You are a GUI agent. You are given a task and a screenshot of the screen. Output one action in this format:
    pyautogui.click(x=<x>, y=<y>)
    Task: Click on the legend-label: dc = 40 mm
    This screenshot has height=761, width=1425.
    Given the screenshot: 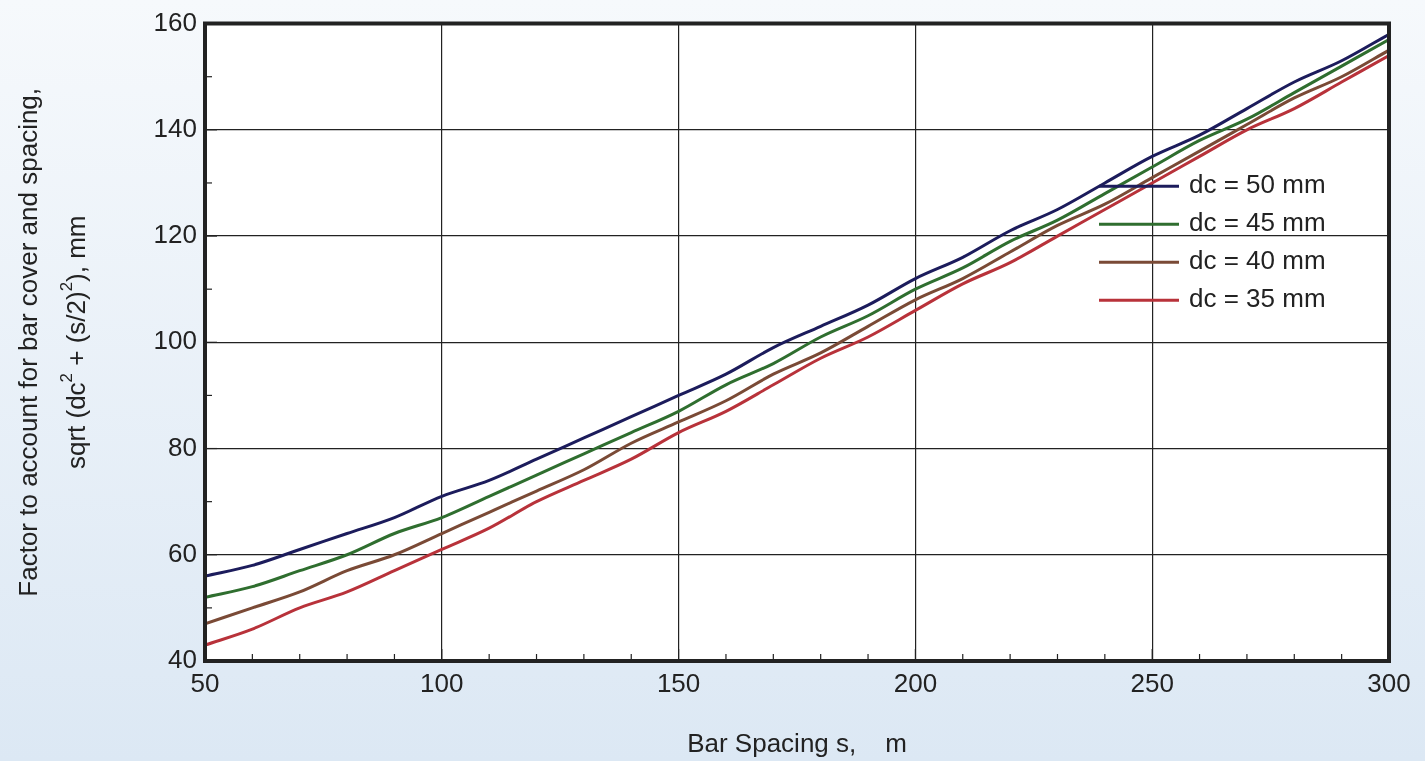 What is the action you would take?
    pyautogui.click(x=1257, y=260)
    